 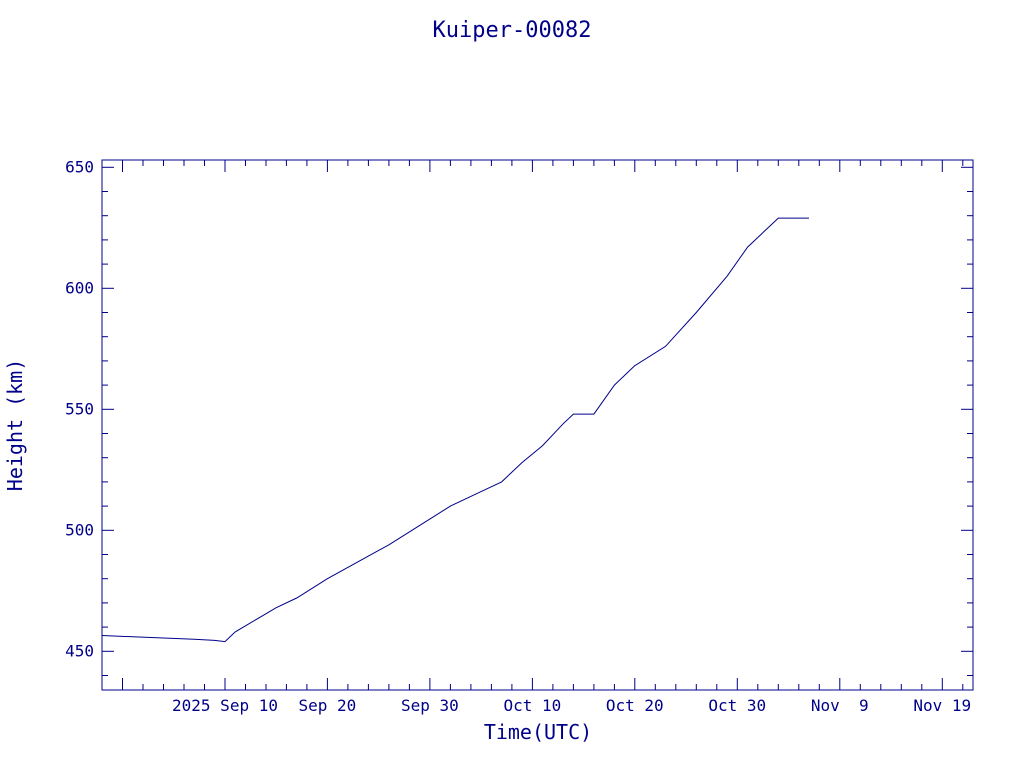 I want to click on x-tick-label: Oct 10, so click(x=533, y=705).